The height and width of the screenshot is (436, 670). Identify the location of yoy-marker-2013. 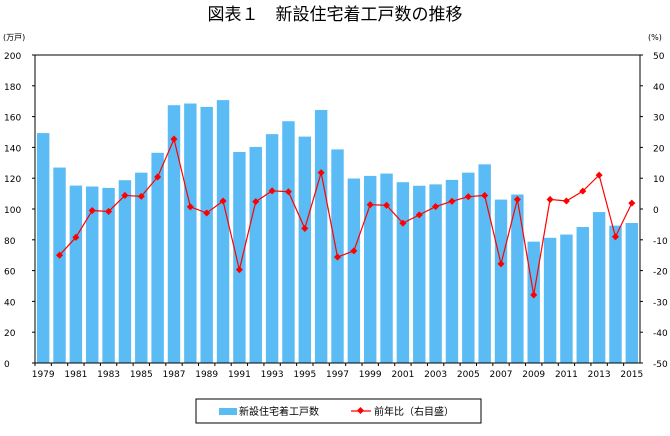
(599, 175).